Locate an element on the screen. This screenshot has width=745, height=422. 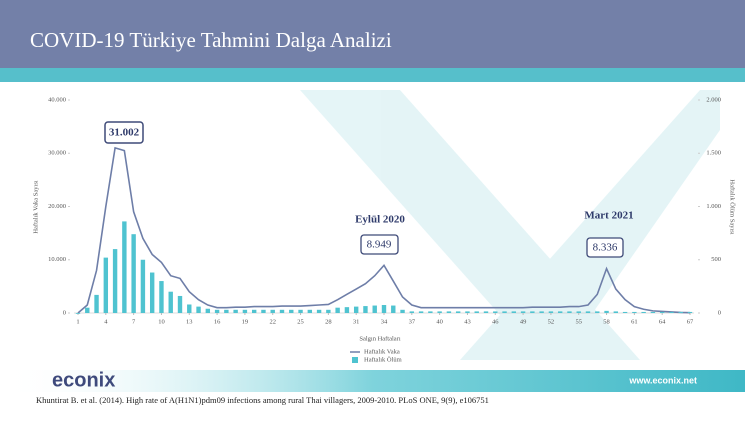
legend-label: Haftalık Ölüm is located at coordinates (383, 359).